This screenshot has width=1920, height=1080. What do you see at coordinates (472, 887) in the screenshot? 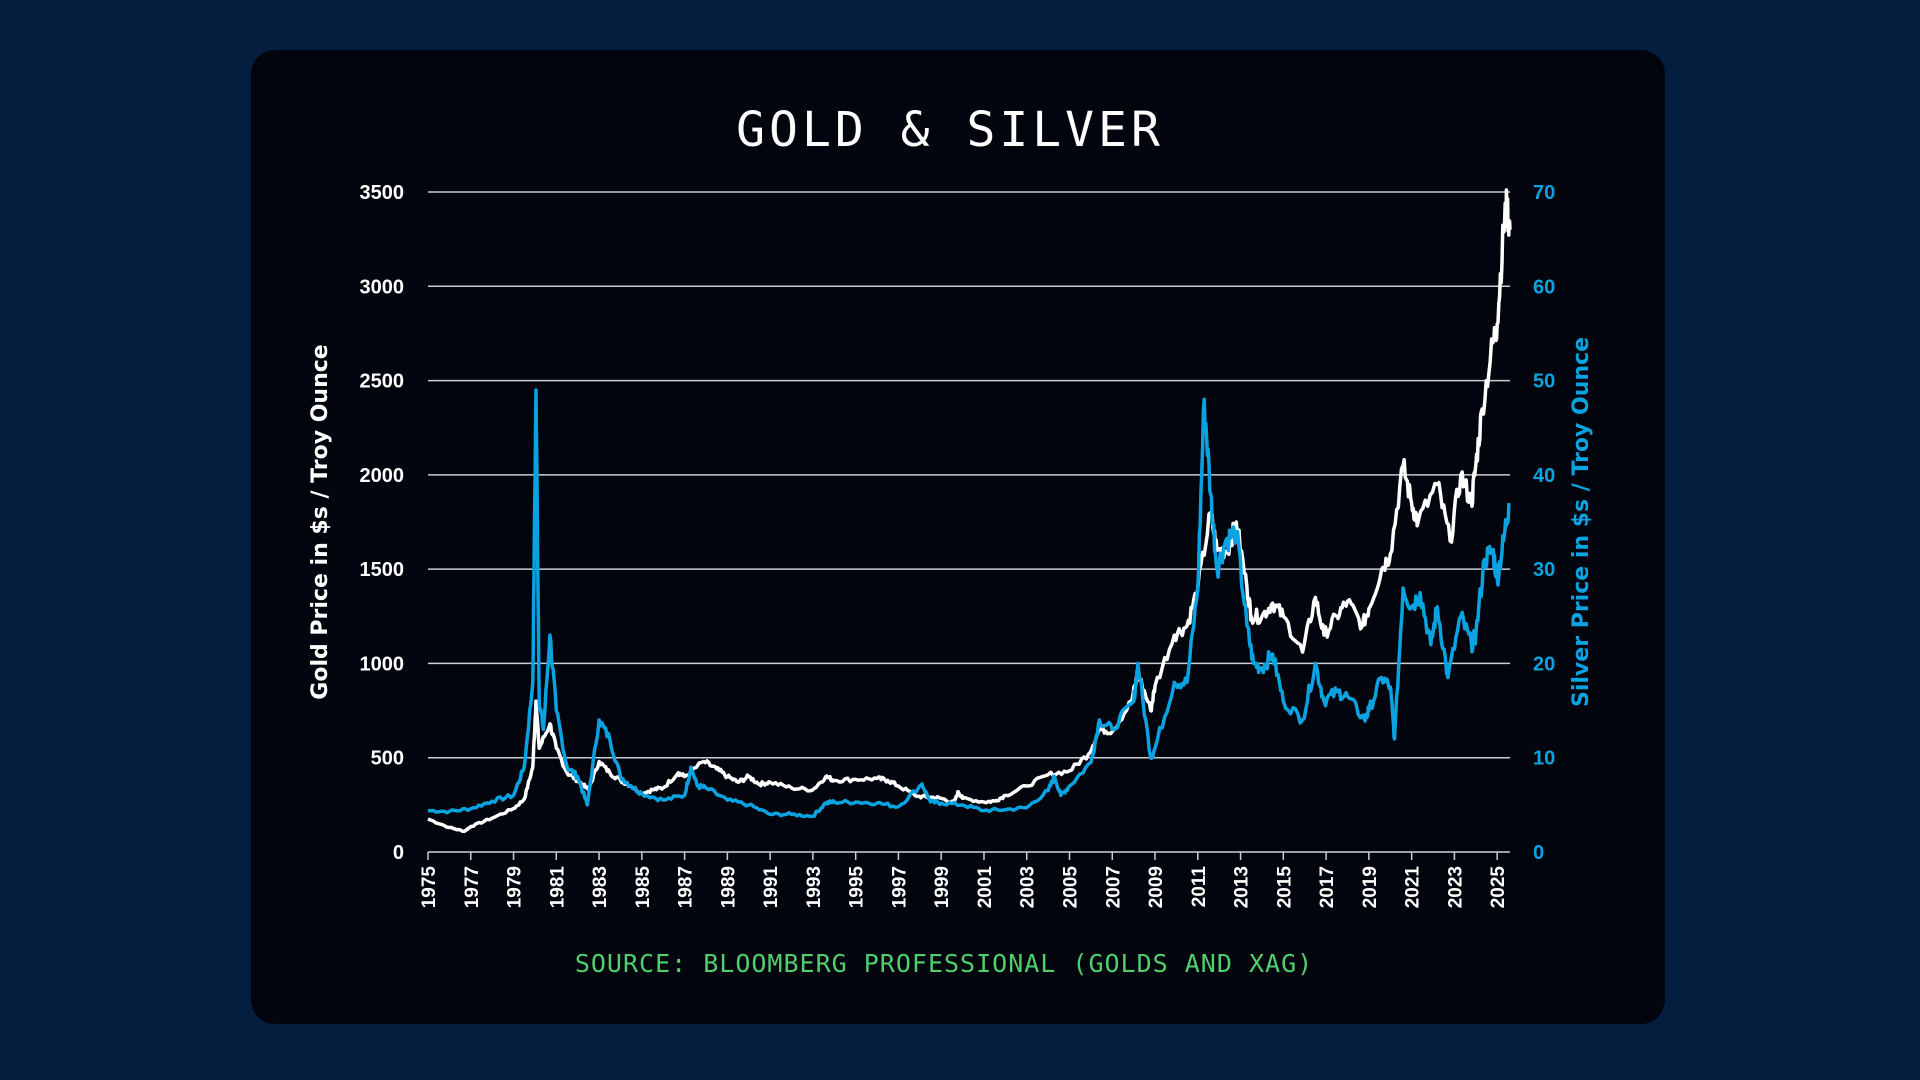
I see `x-tick-label: 1977` at bounding box center [472, 887].